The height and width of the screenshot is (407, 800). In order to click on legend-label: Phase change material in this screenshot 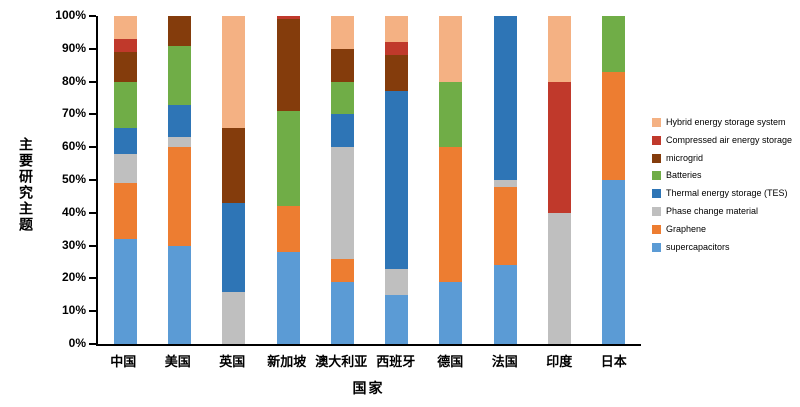, I will do `click(712, 210)`.